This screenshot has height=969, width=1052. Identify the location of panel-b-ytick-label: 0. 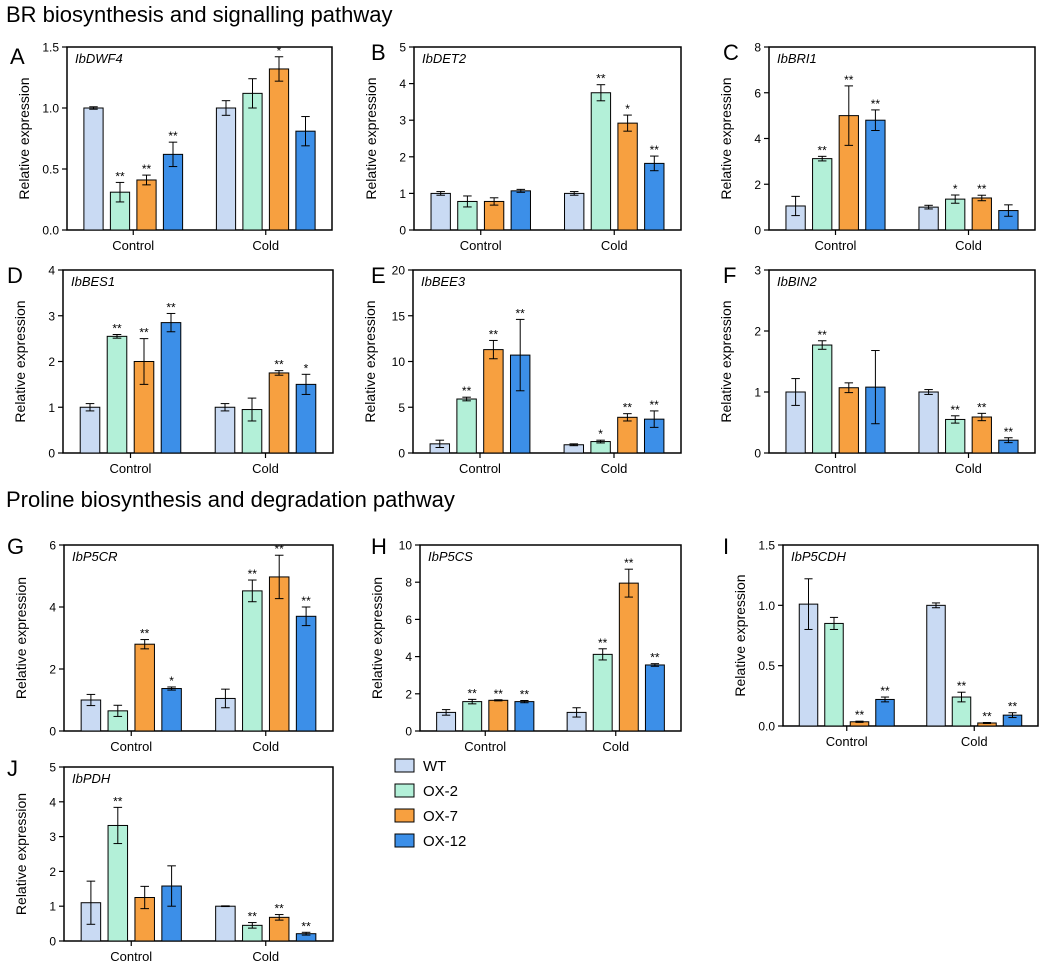
(402, 231).